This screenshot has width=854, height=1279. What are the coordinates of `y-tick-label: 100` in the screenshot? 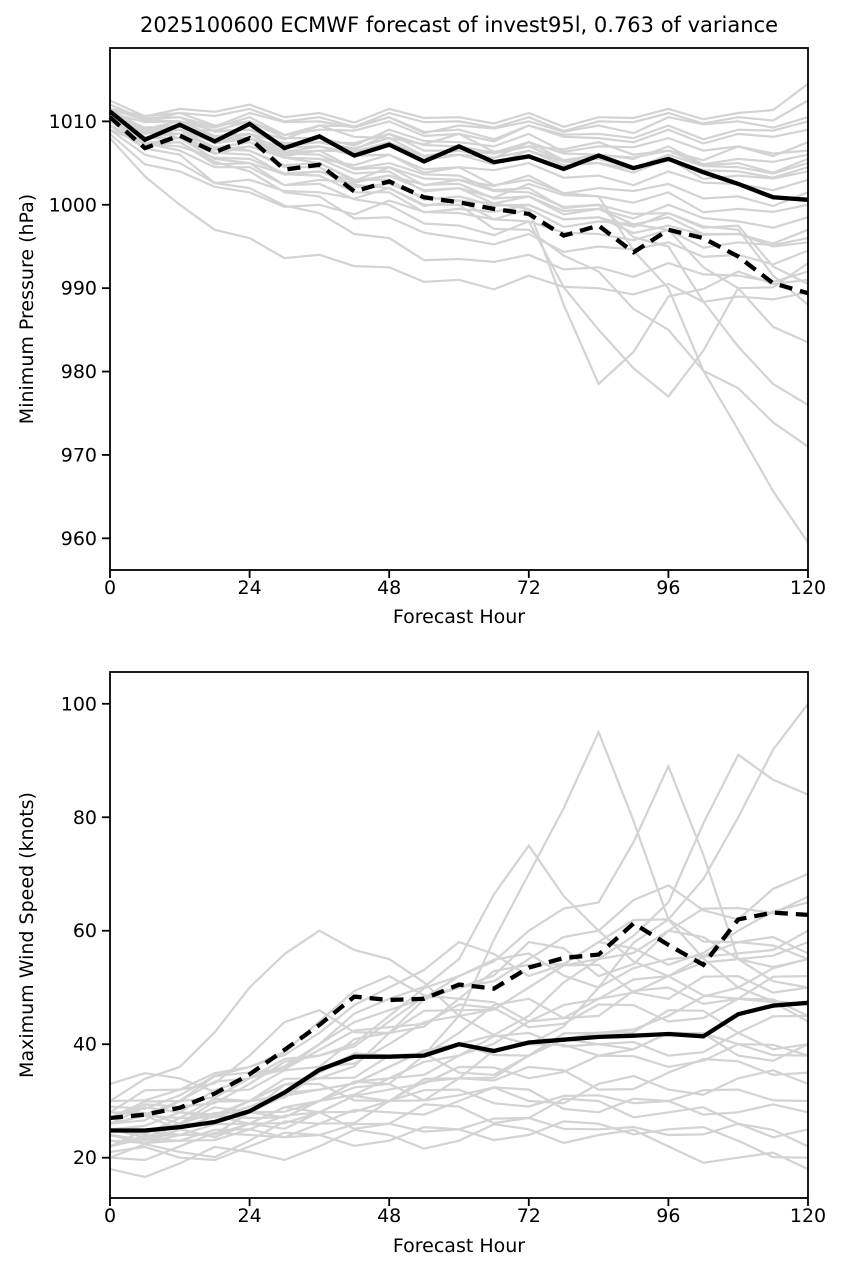 It's located at (79, 704).